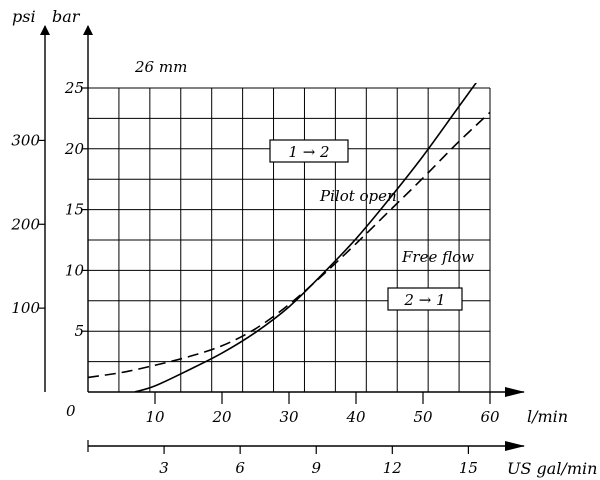 The width and height of the screenshot is (600, 480). Describe the element at coordinates (468, 468) in the screenshot. I see `x2-tick-label: 15` at that location.